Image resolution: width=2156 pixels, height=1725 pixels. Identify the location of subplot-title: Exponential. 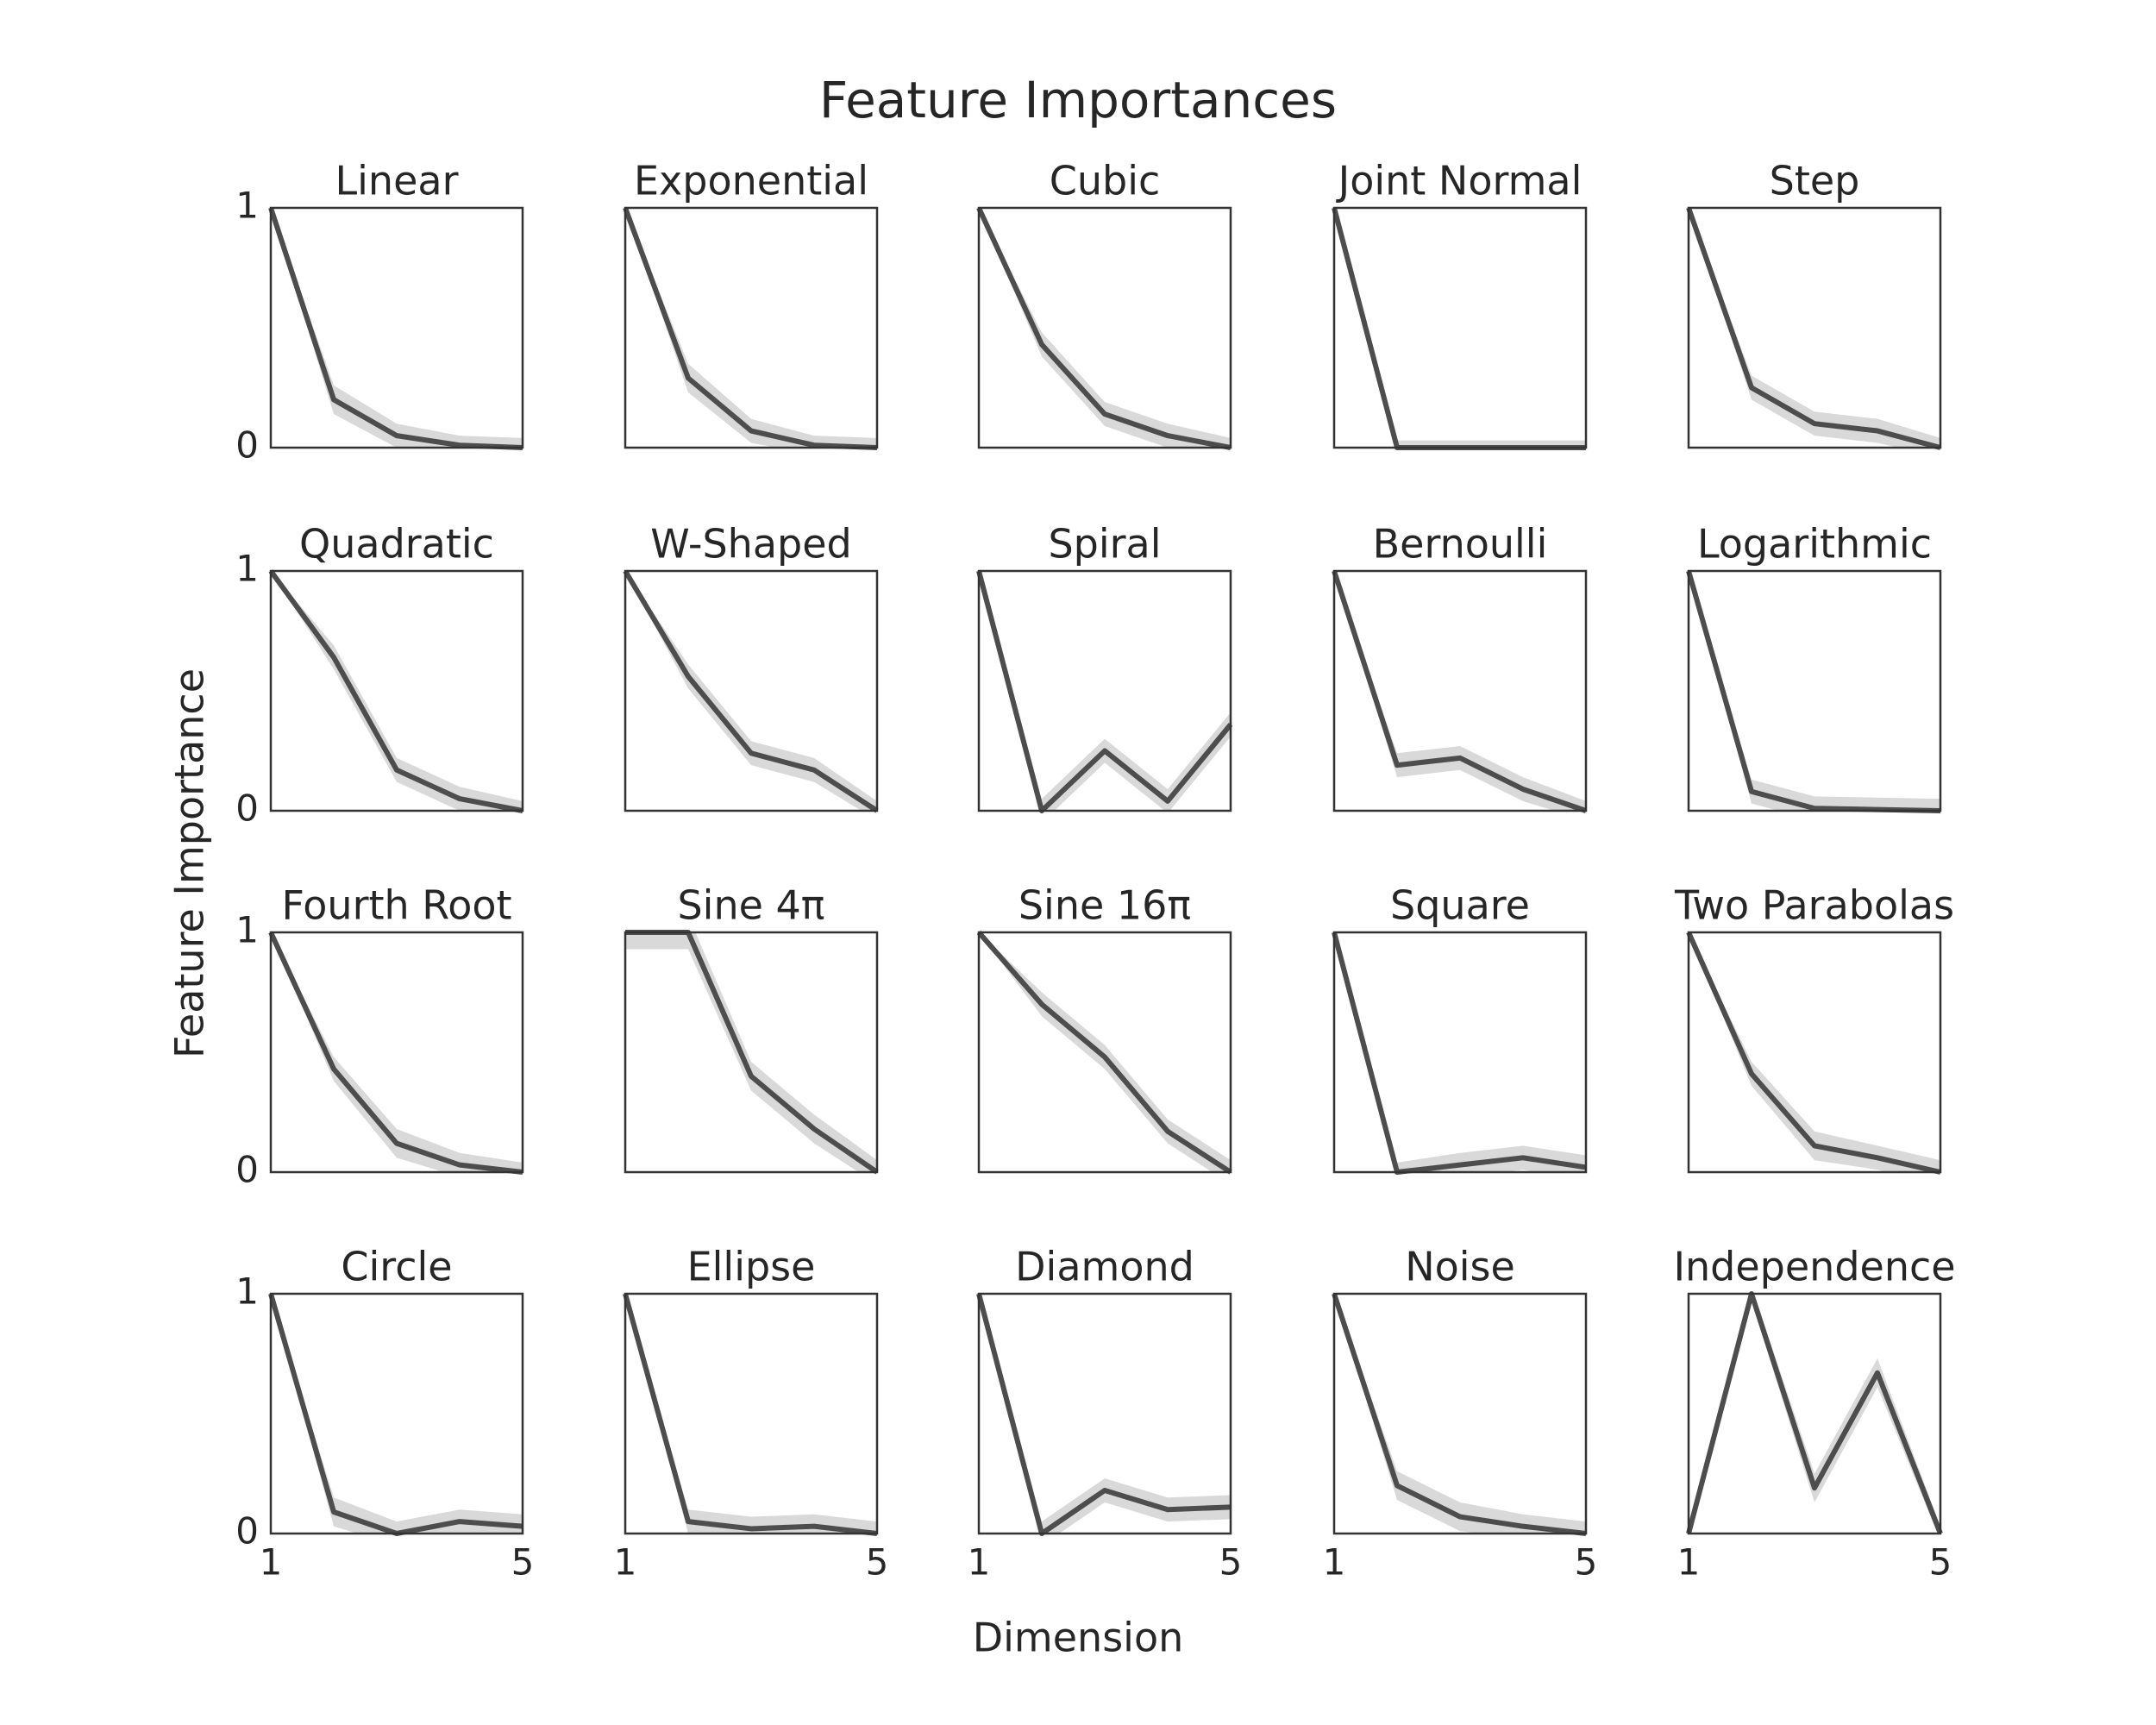
(751, 181).